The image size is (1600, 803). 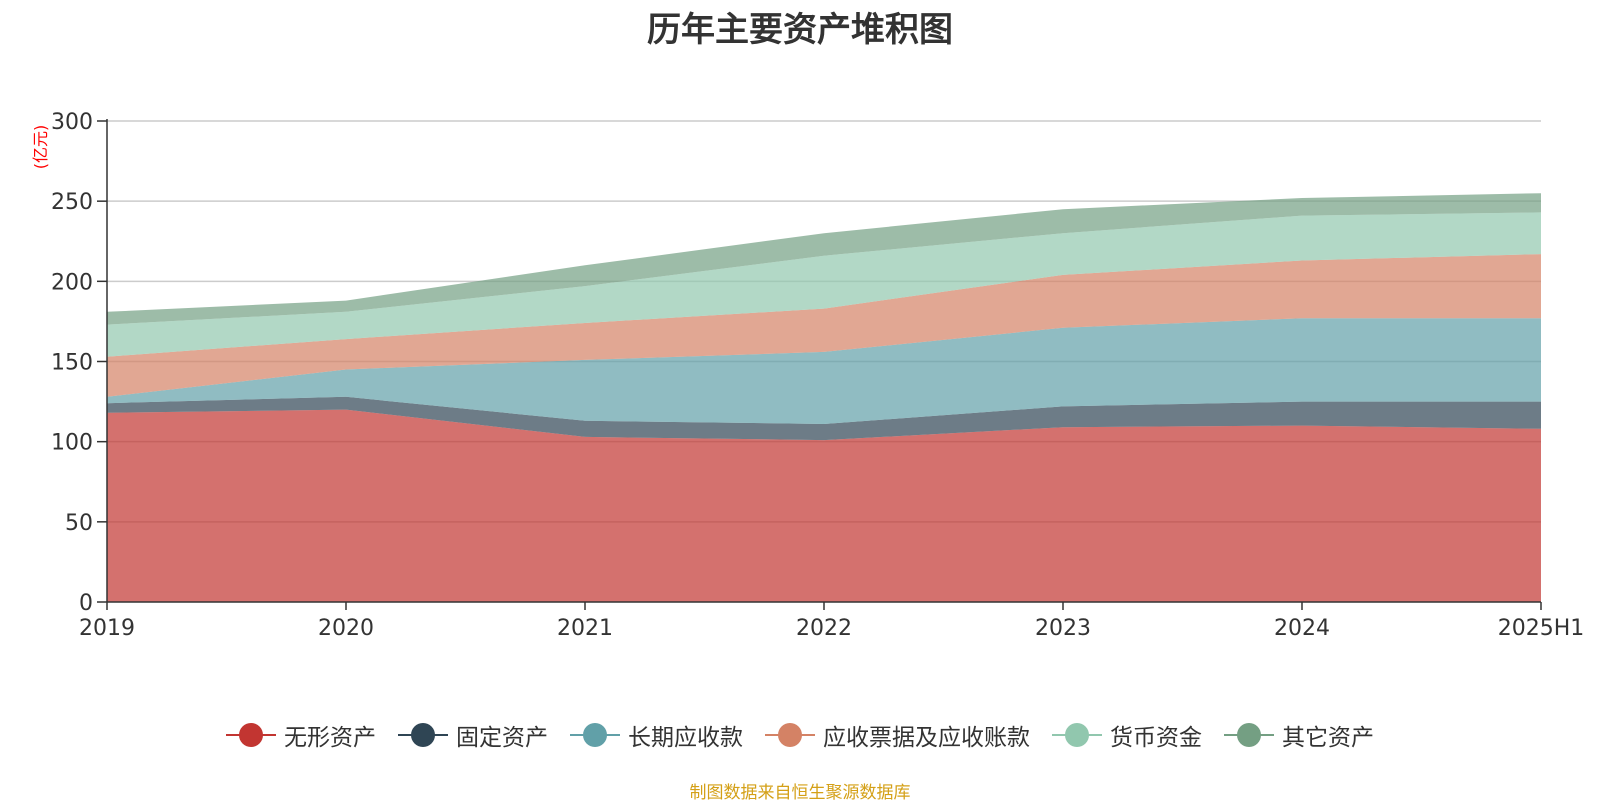 I want to click on y-tick-label: 200, so click(x=72, y=282).